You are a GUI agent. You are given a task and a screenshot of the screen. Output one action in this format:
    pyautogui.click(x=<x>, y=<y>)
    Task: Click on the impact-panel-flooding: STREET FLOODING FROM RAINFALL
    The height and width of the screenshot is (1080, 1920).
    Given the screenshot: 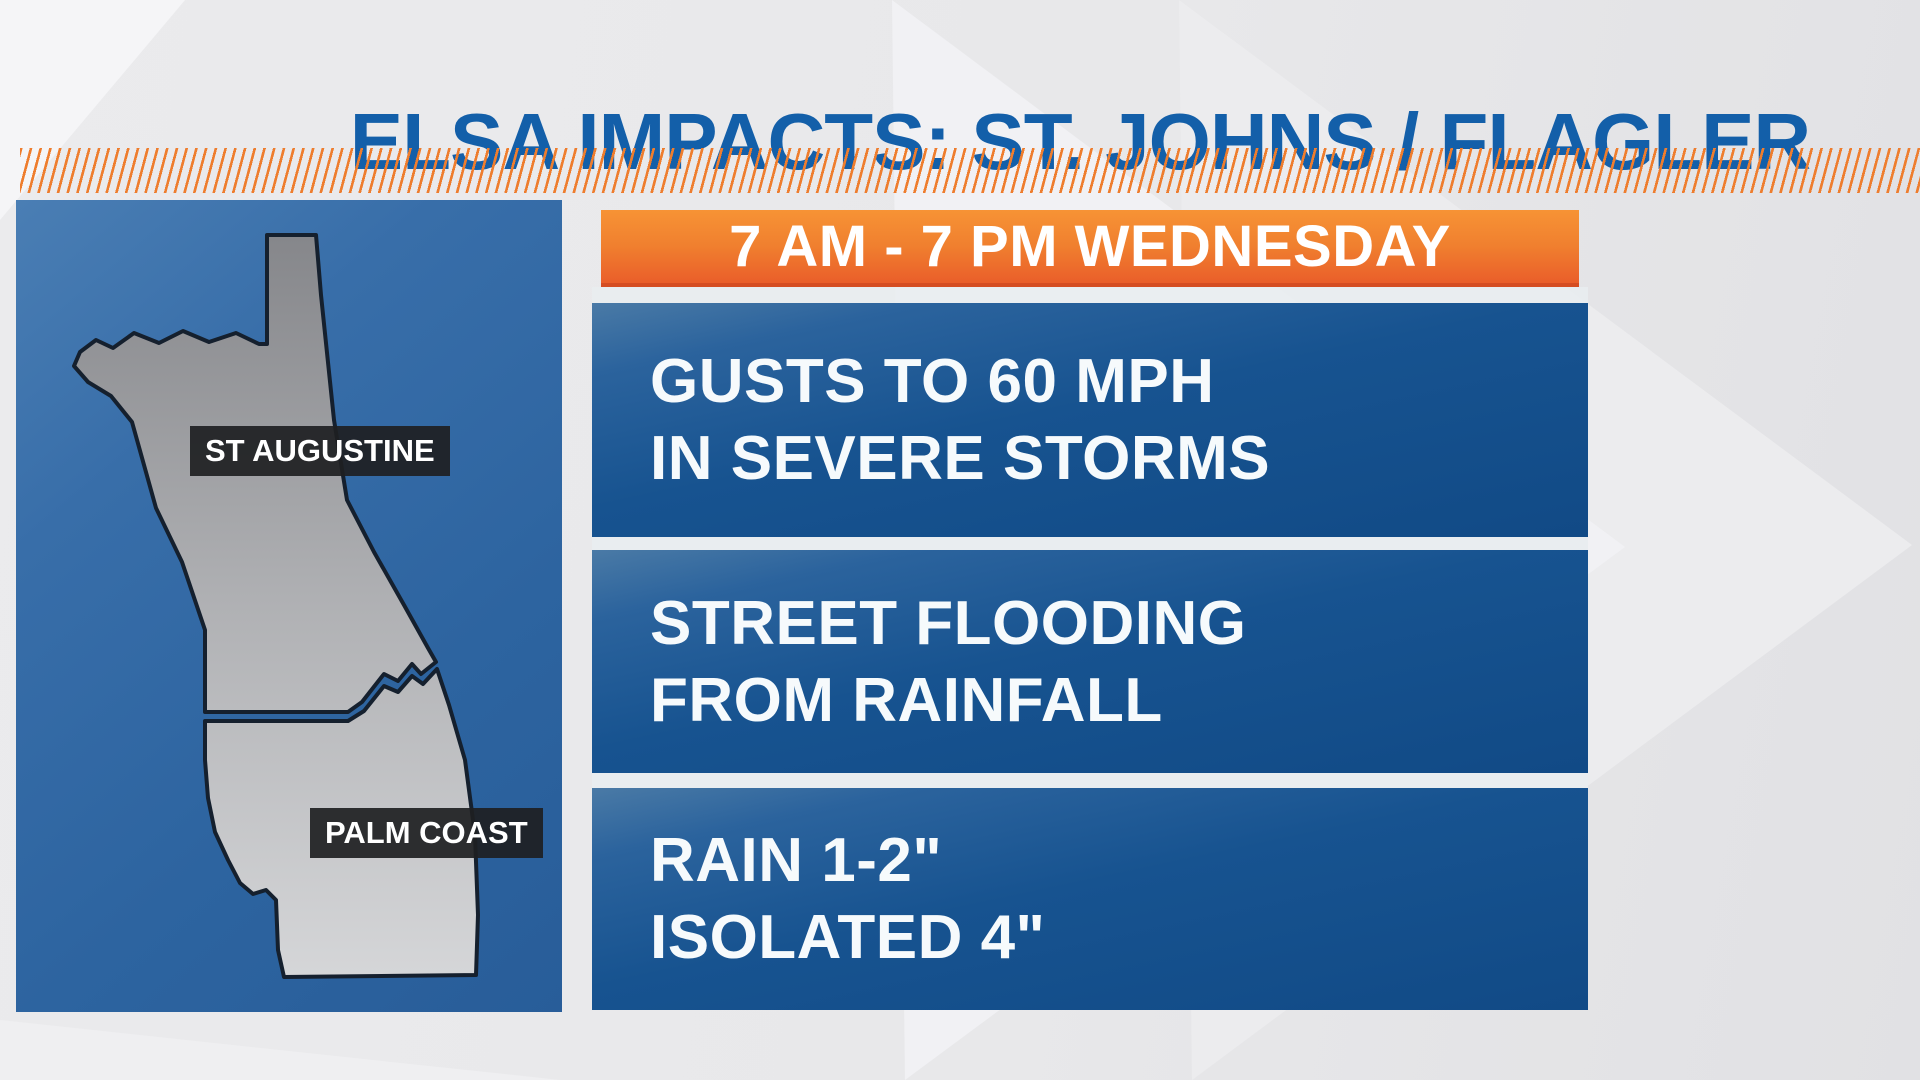 What is the action you would take?
    pyautogui.click(x=1090, y=661)
    